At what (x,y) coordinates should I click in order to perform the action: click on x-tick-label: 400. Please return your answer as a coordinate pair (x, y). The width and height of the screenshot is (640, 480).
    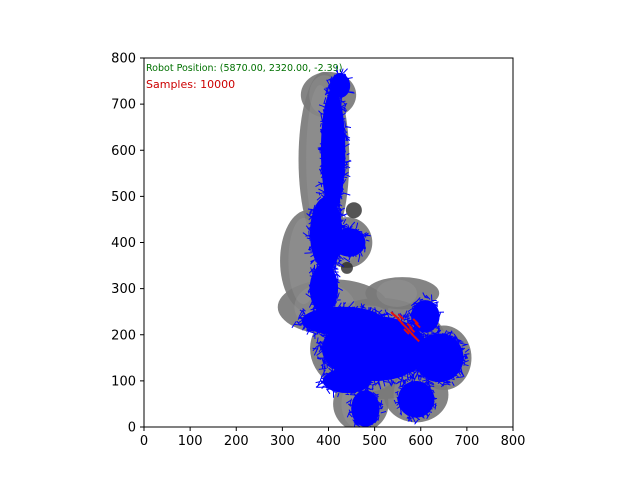
    Looking at the image, I should click on (328, 441).